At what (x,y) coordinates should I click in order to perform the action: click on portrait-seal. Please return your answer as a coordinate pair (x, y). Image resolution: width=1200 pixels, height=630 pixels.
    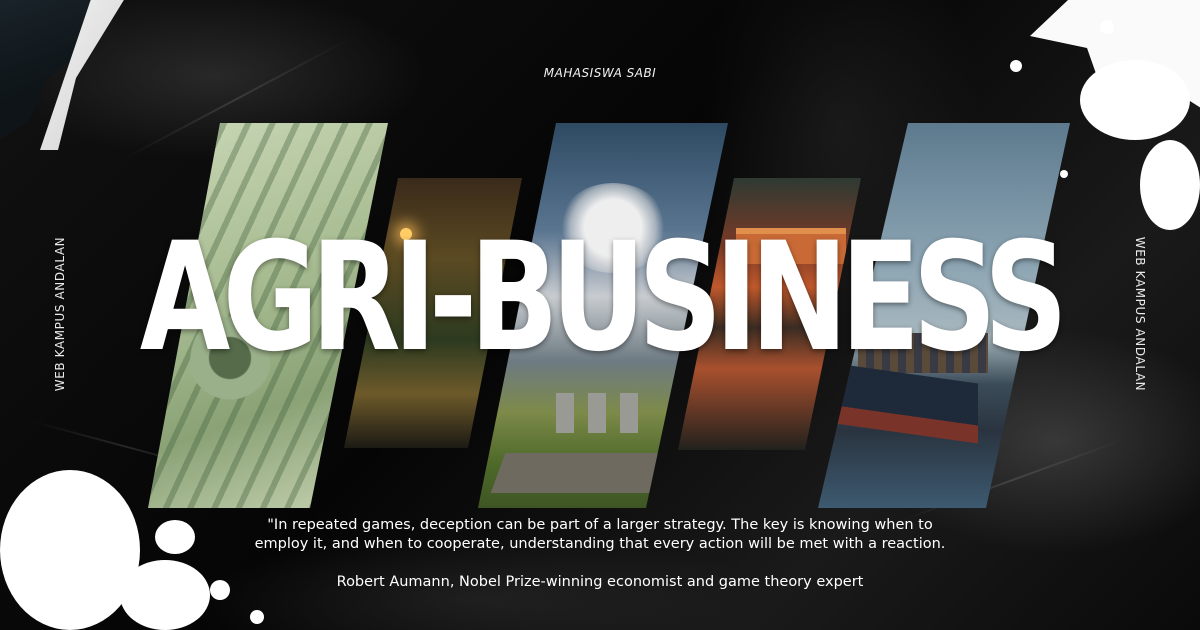
    Looking at the image, I should click on (230, 363).